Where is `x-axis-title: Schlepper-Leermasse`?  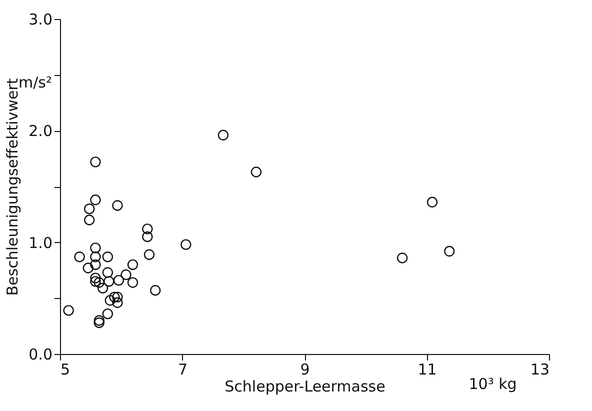 x-axis-title: Schlepper-Leermasse is located at coordinates (305, 387).